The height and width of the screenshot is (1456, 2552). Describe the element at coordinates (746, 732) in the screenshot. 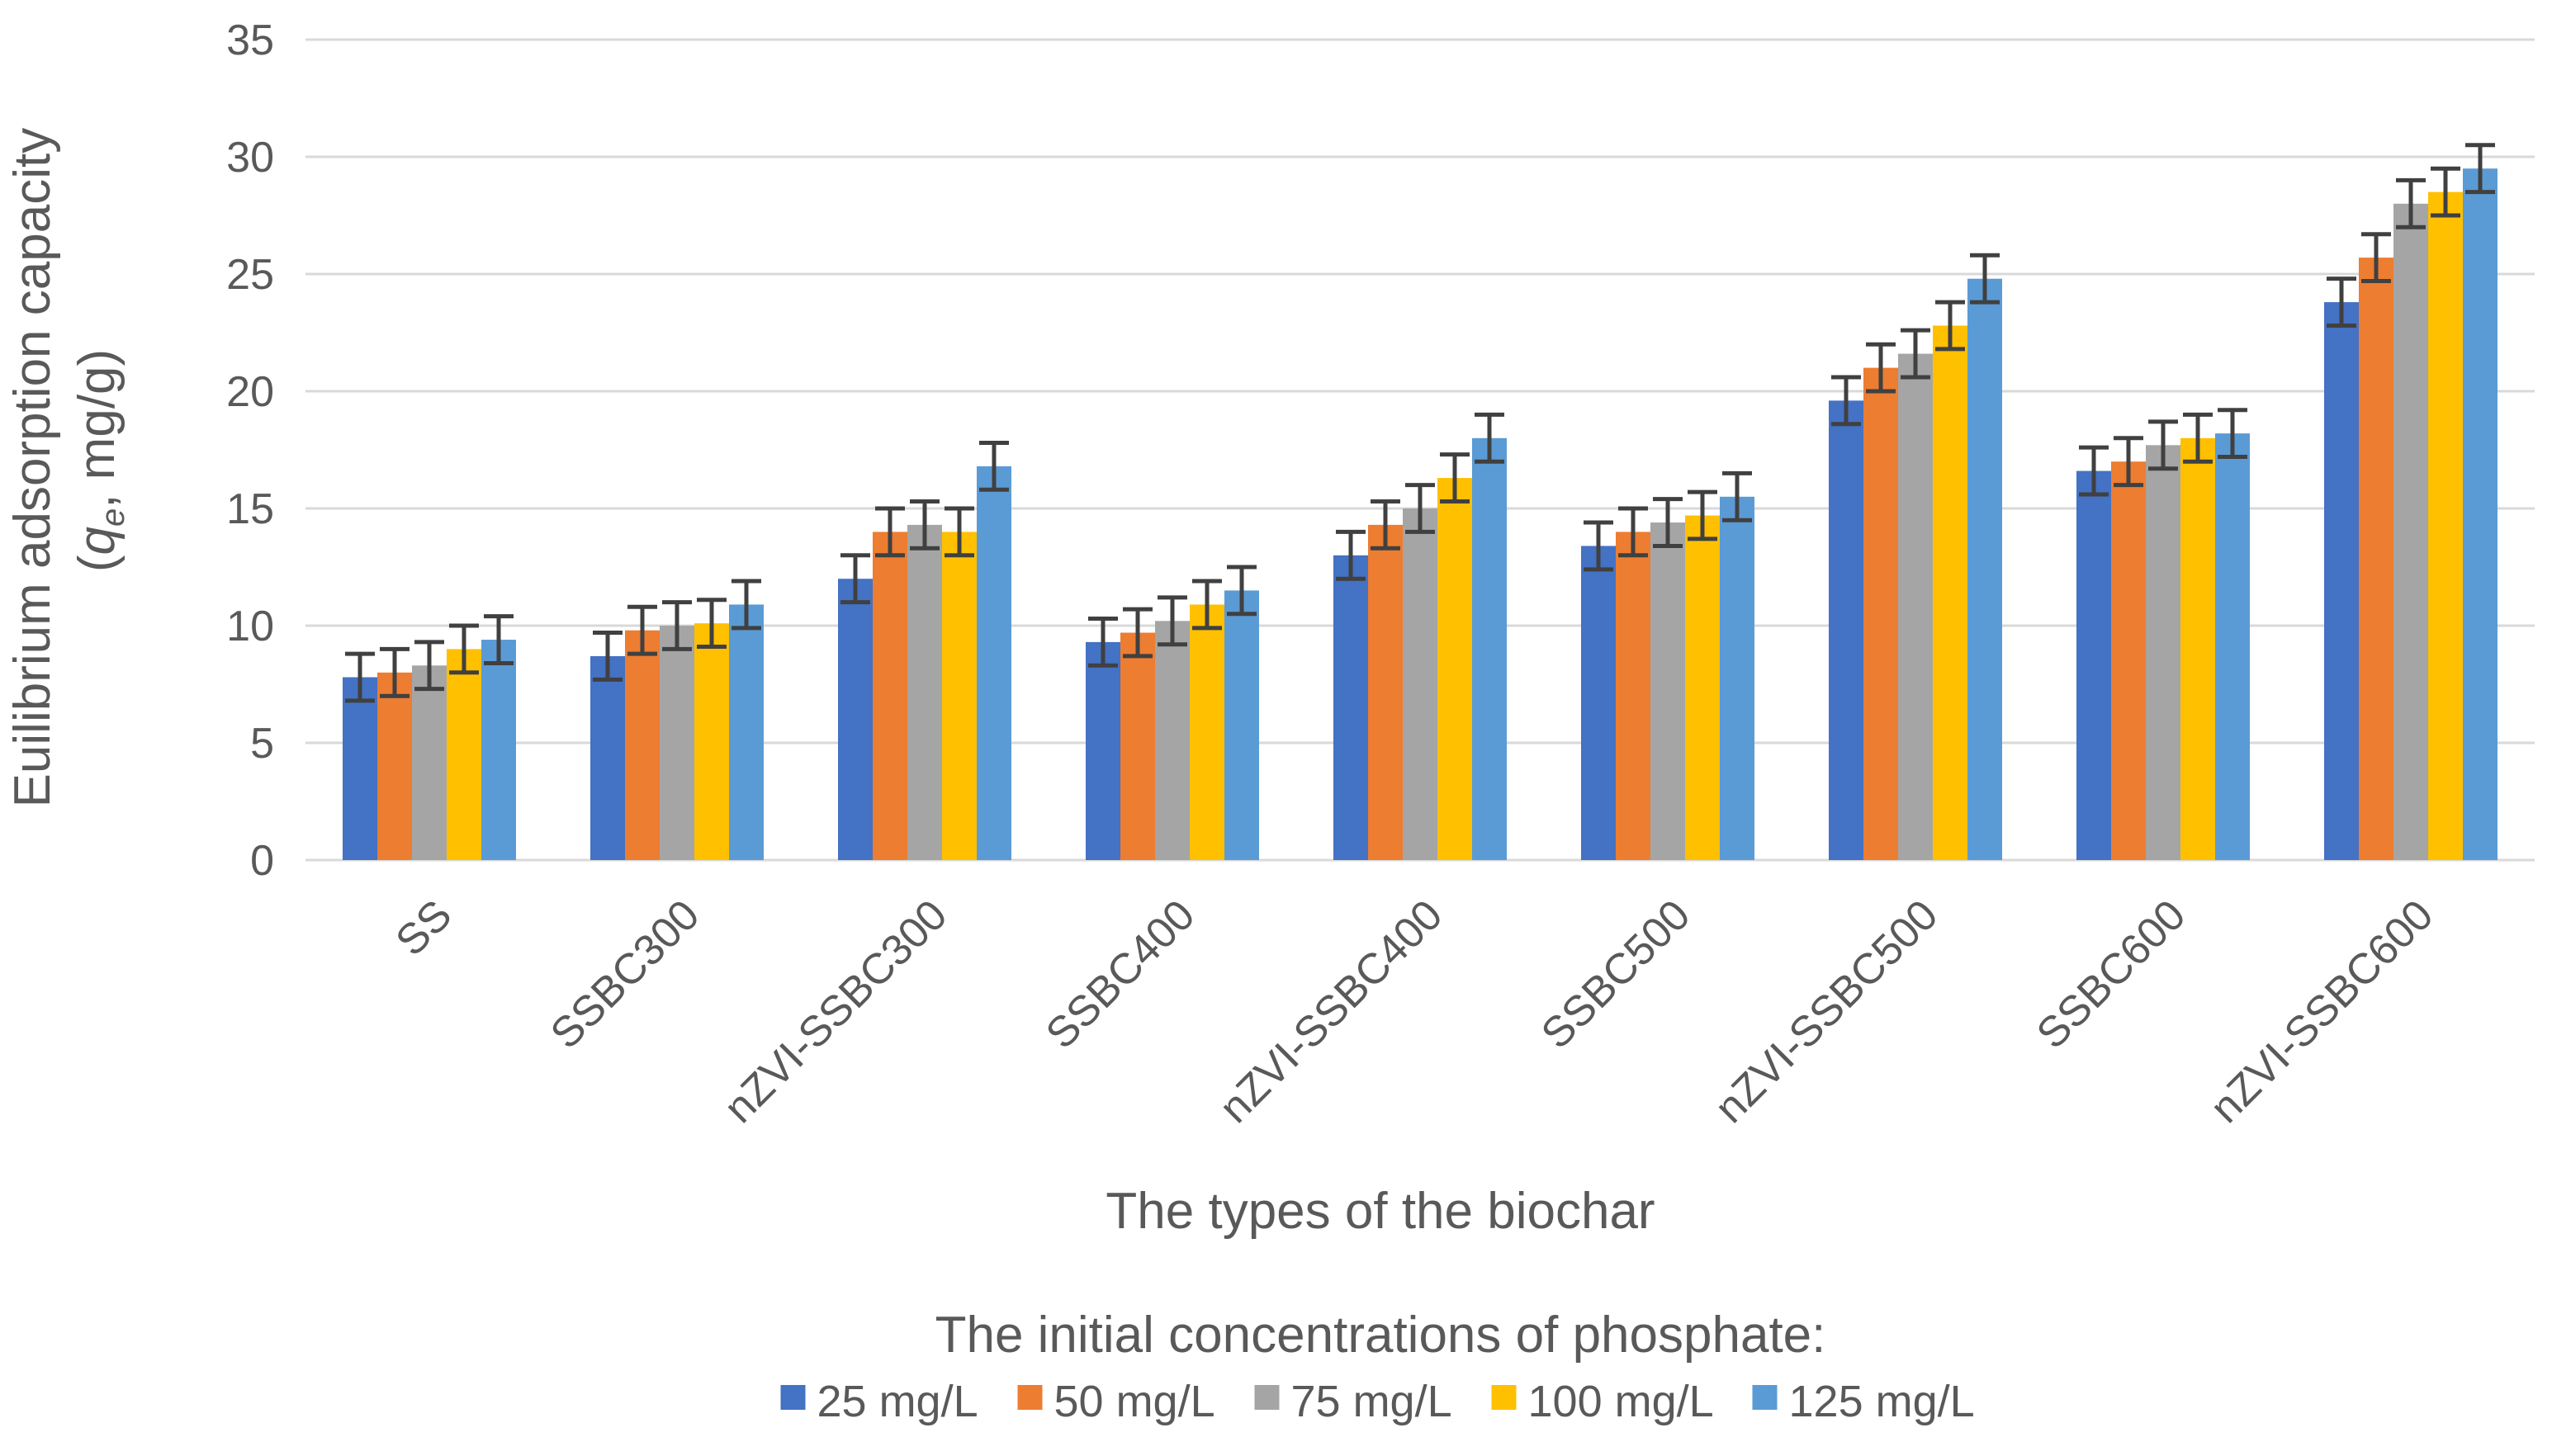

I see `bar-SSBC300-125mgL` at that location.